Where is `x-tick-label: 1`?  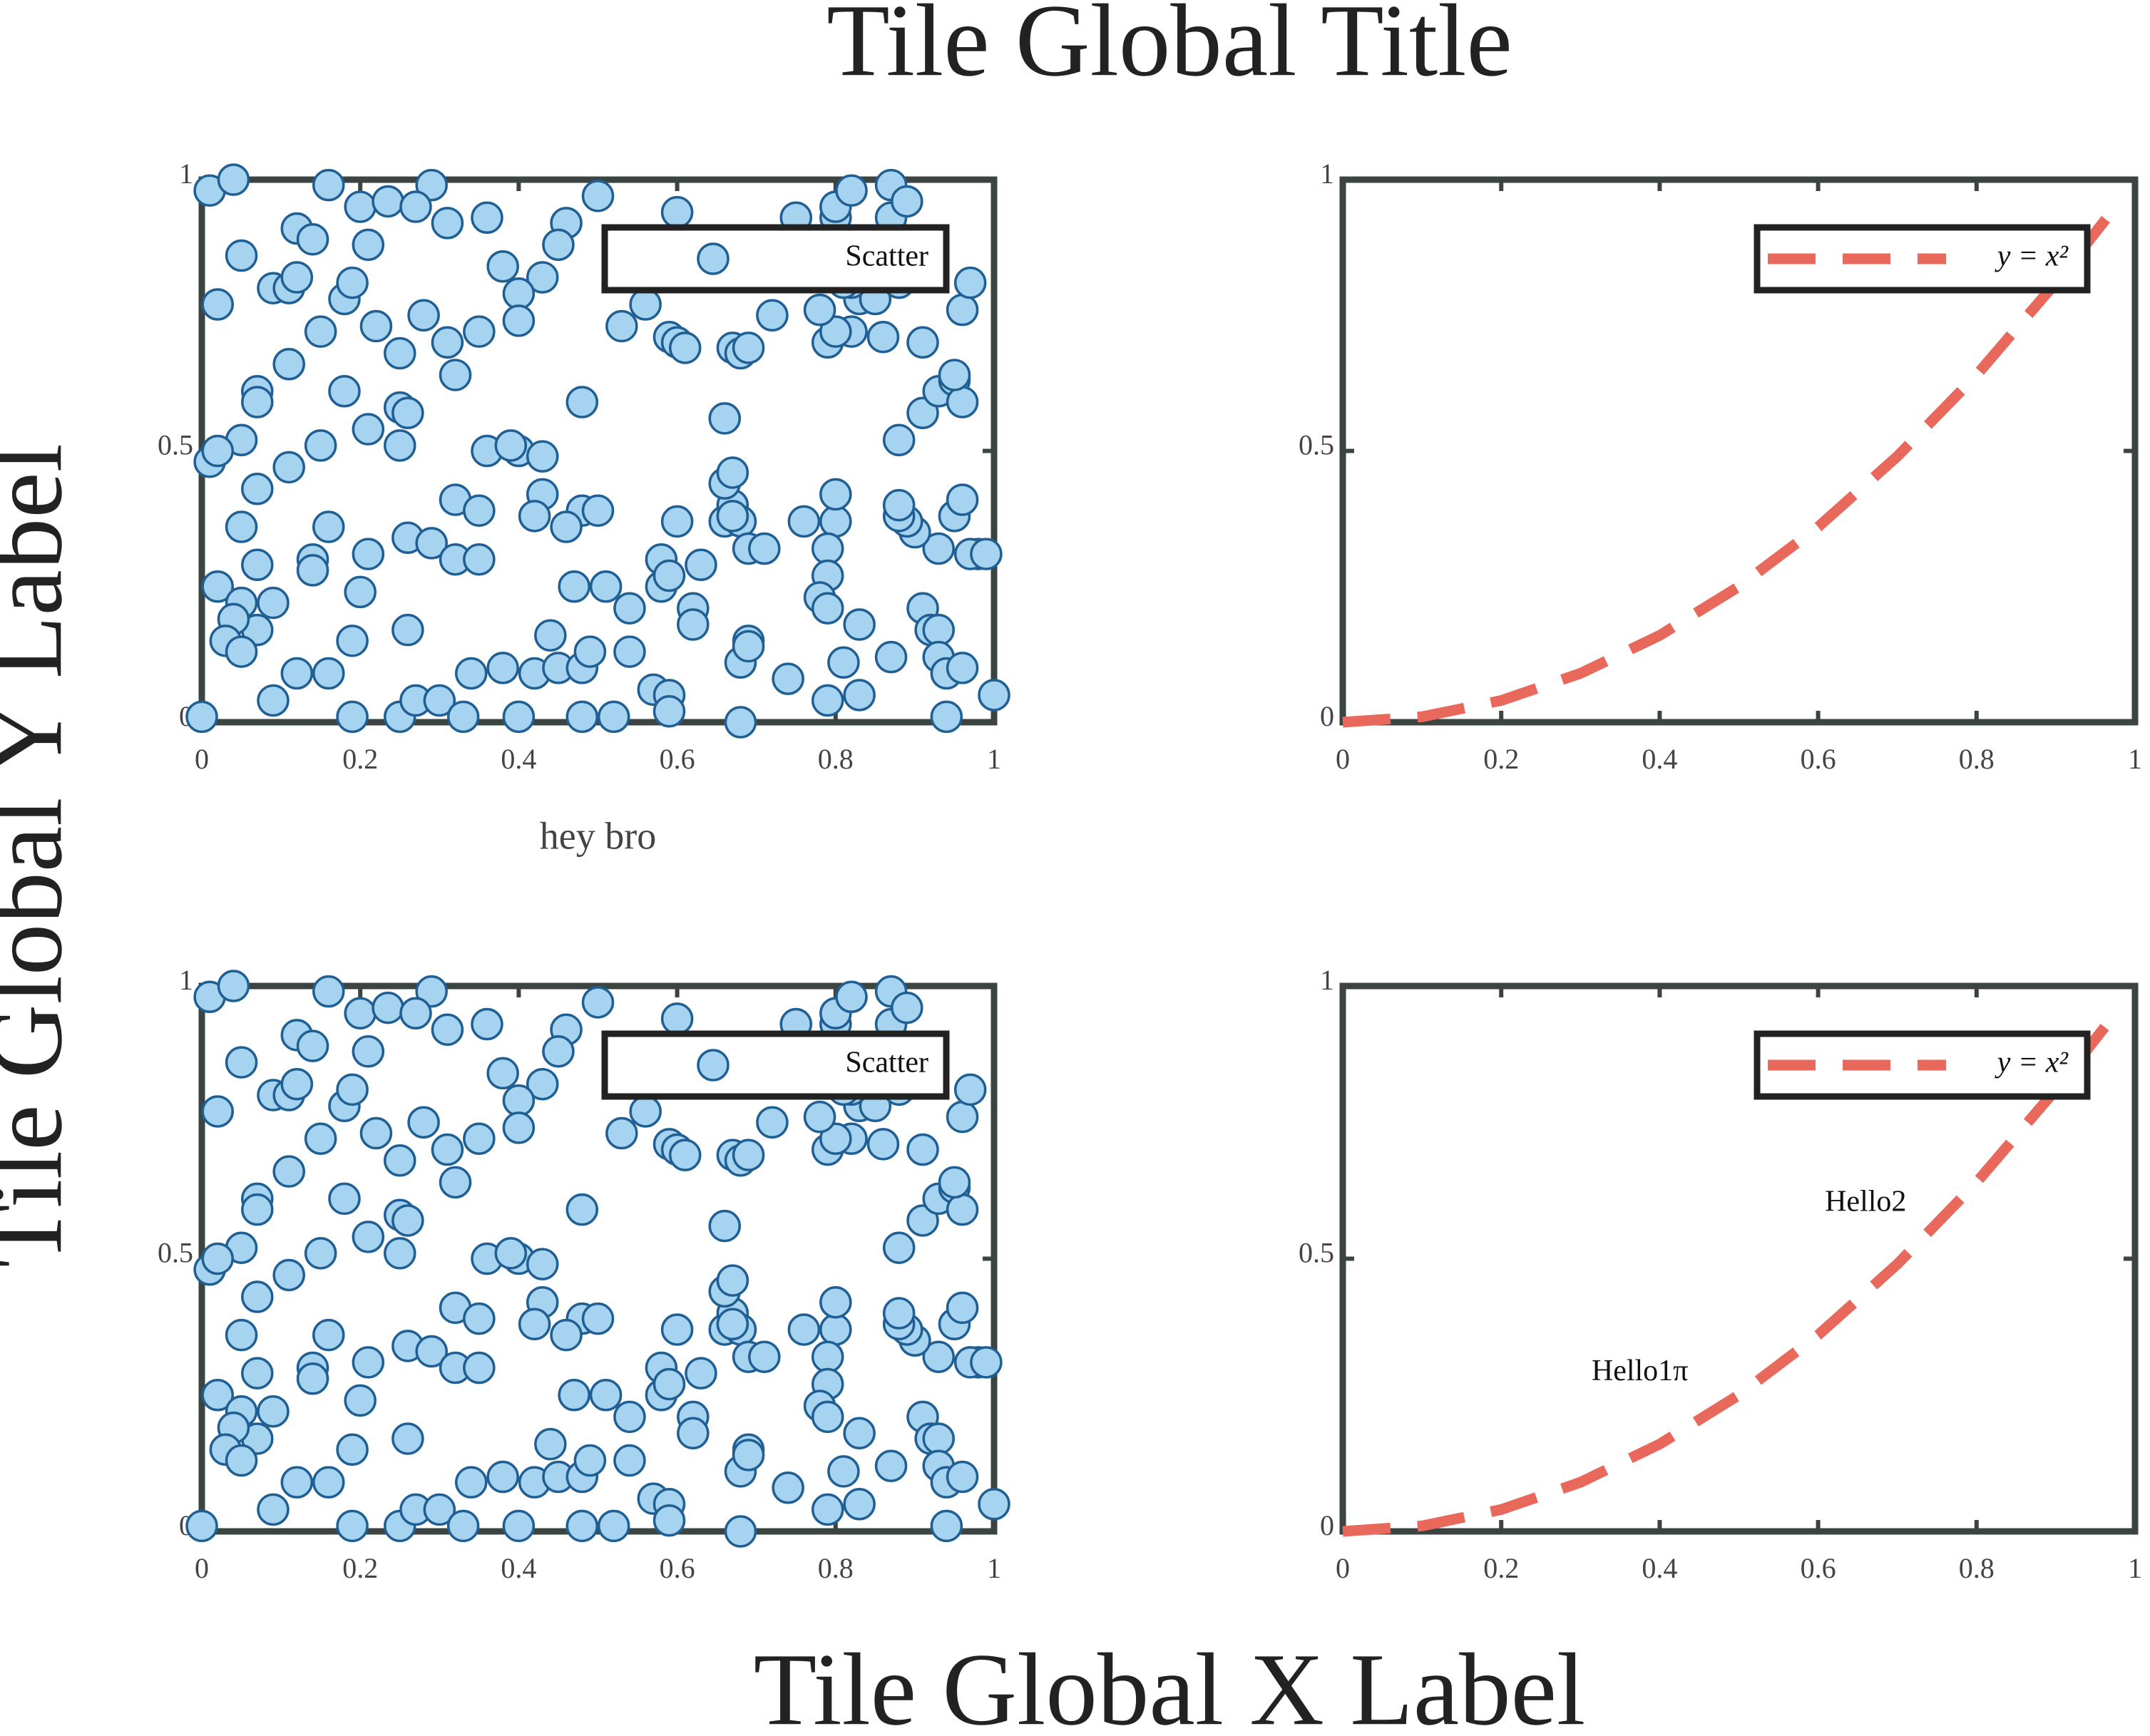
x-tick-label: 1 is located at coordinates (2135, 759).